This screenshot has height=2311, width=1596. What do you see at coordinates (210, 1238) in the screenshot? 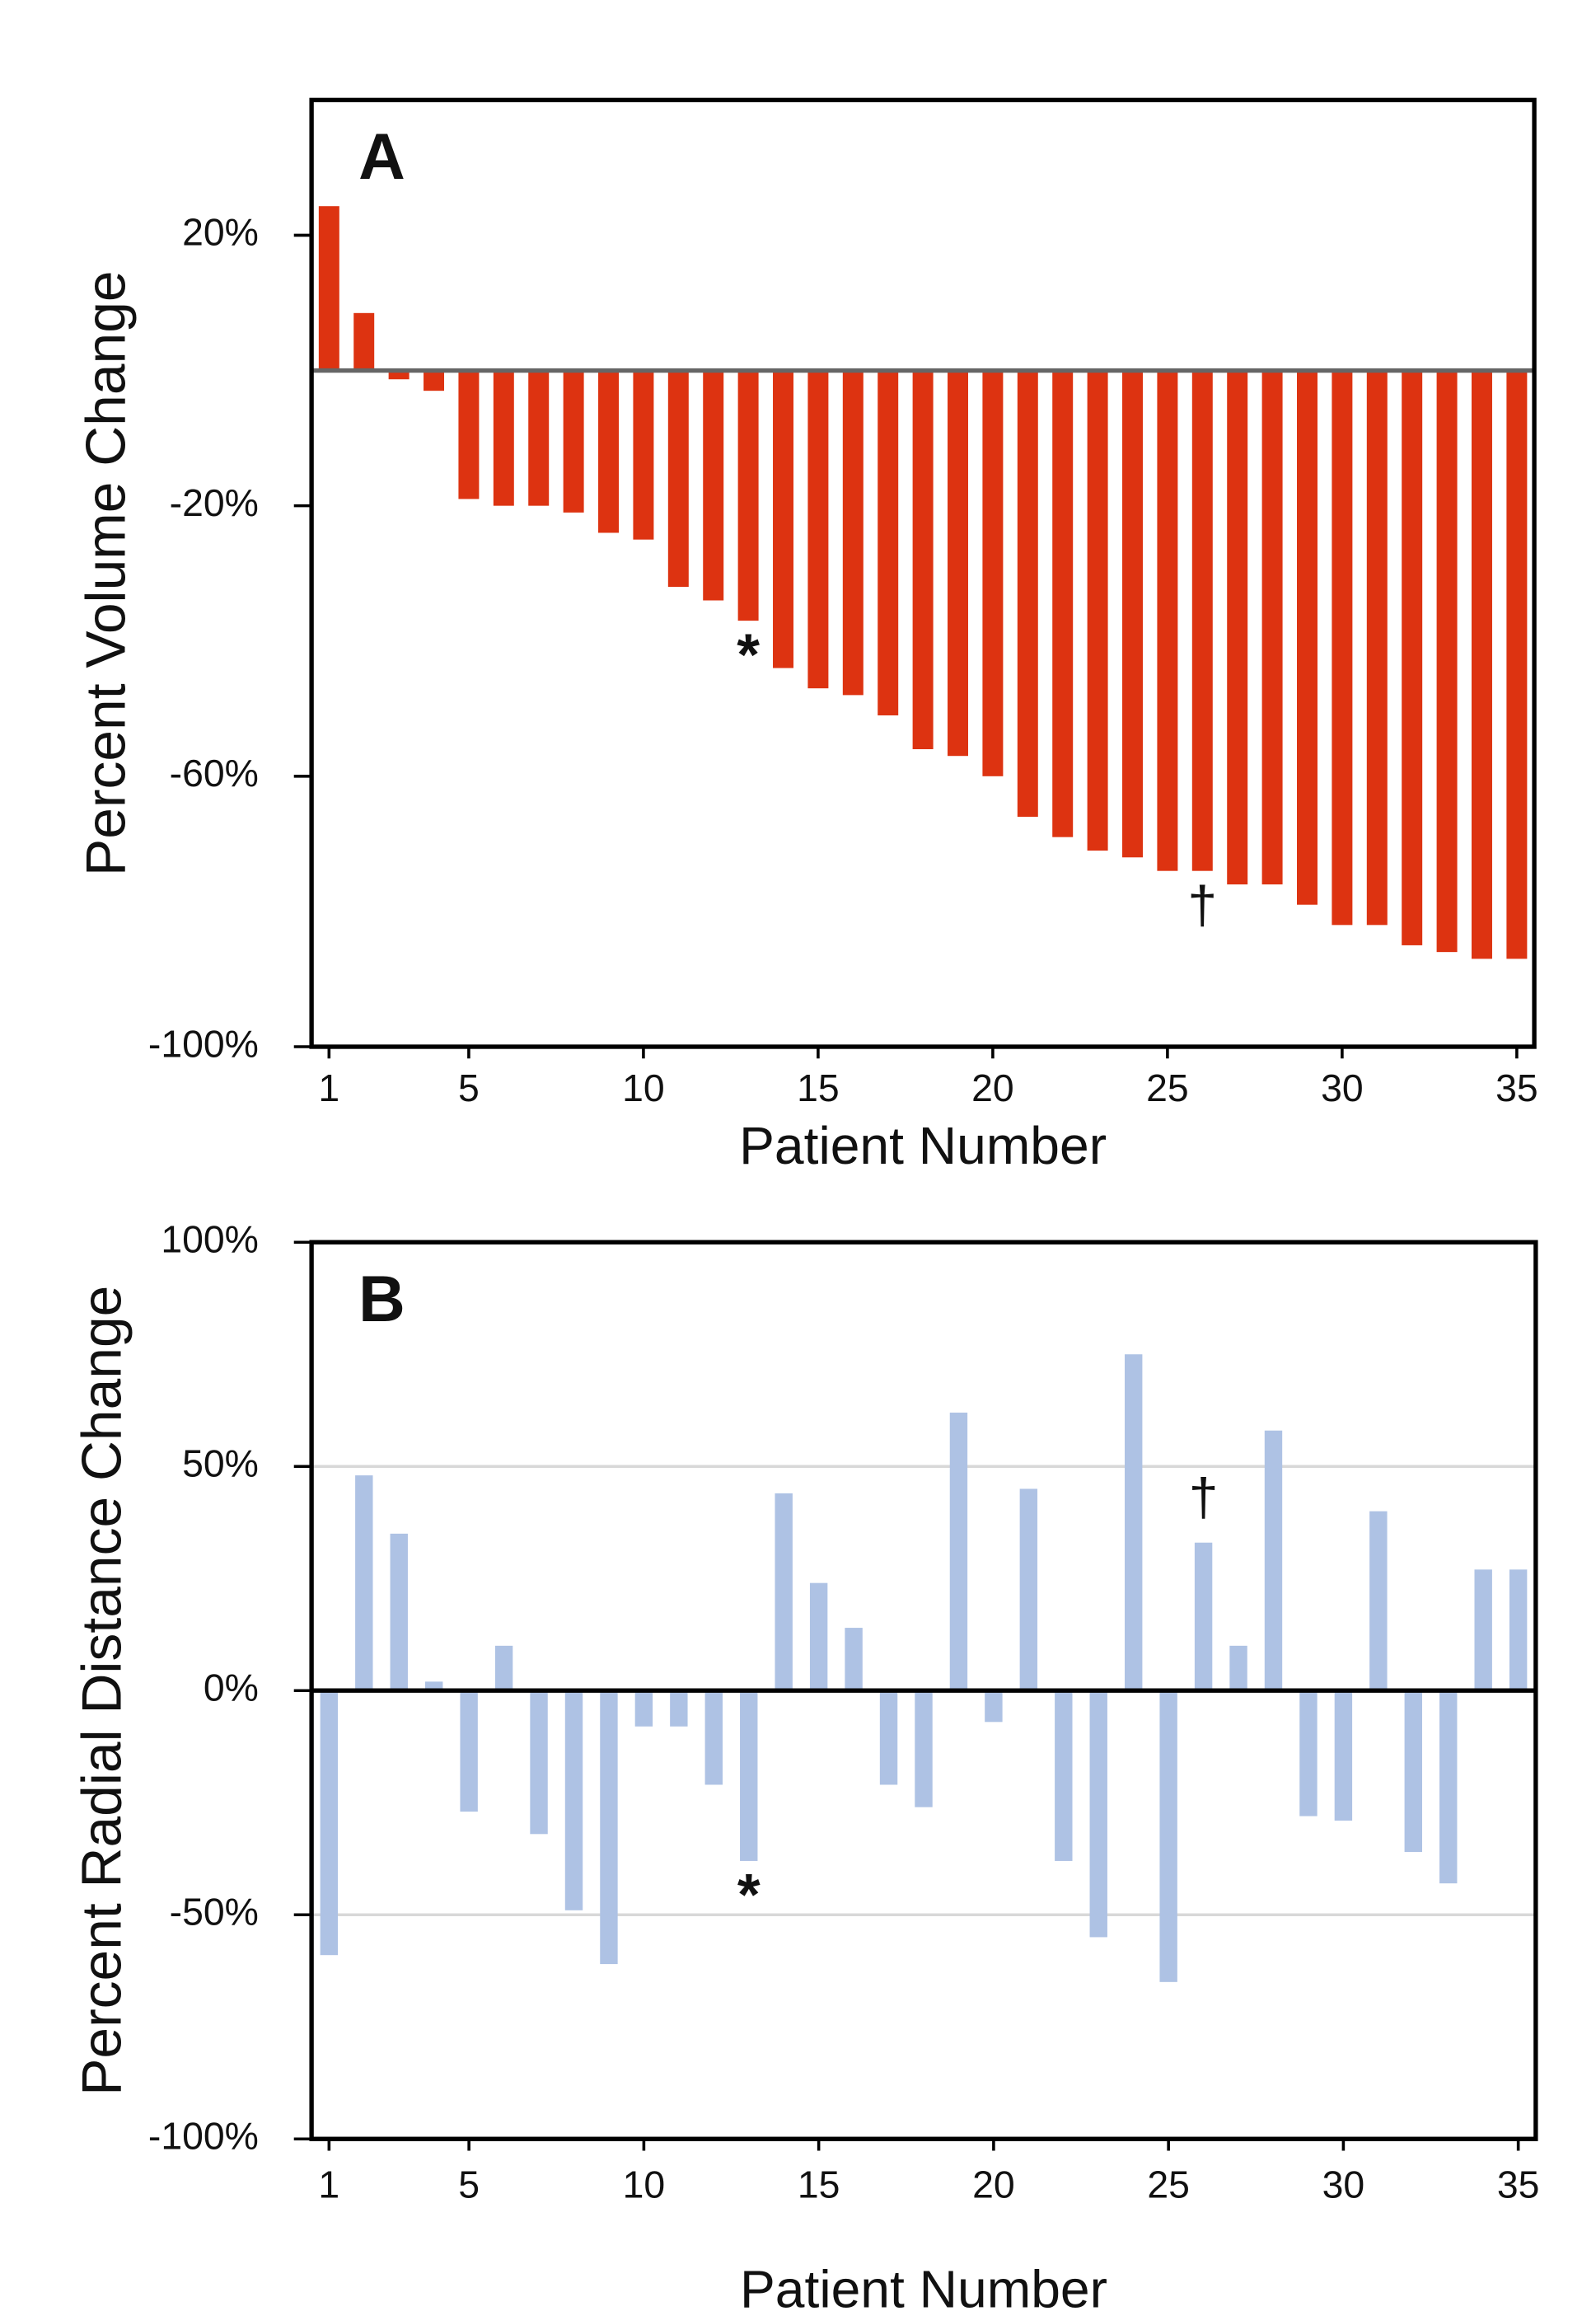
I see `y-tick-label: 100%` at bounding box center [210, 1238].